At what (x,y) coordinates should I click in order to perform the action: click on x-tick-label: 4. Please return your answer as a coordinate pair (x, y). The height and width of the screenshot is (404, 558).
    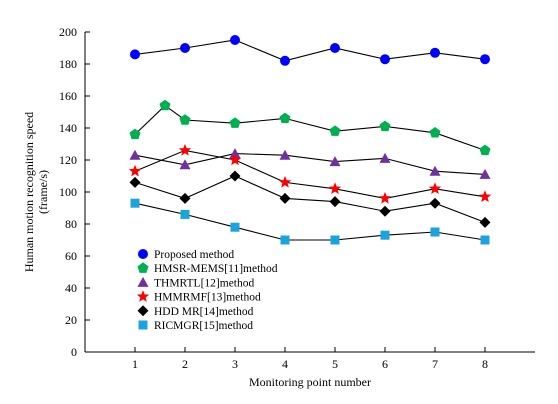
    Looking at the image, I should click on (285, 364).